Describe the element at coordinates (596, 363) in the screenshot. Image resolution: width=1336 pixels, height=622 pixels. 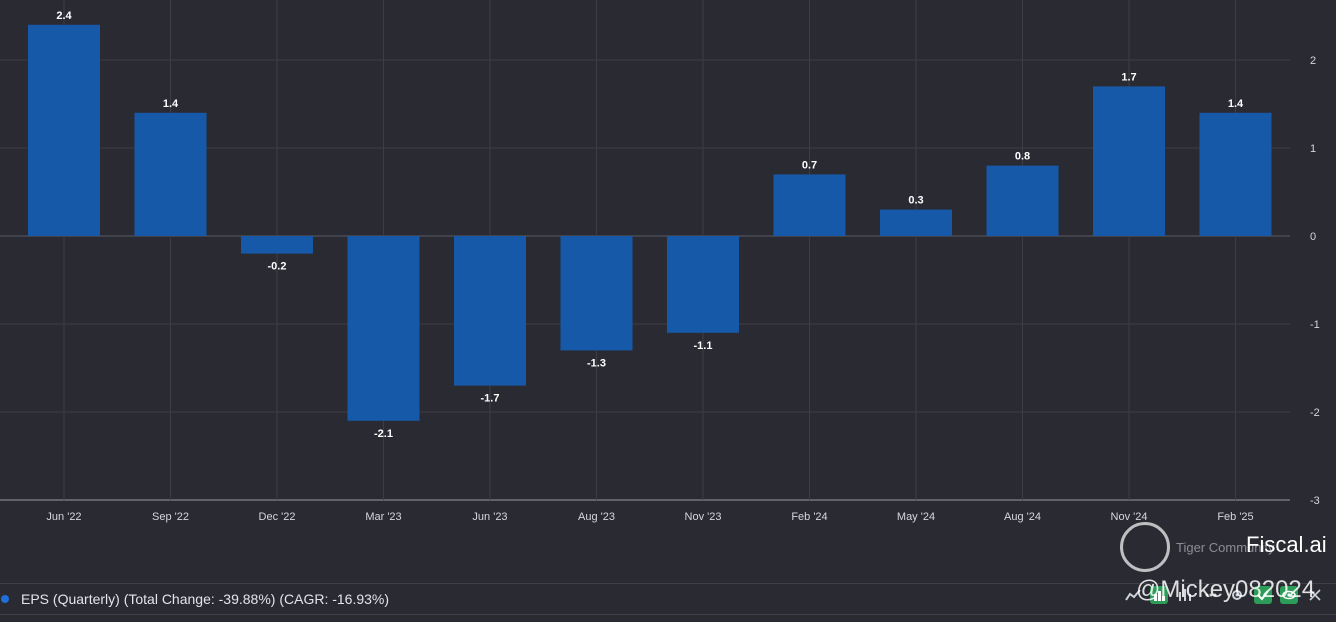
I see `bar-value-label: -1.3` at that location.